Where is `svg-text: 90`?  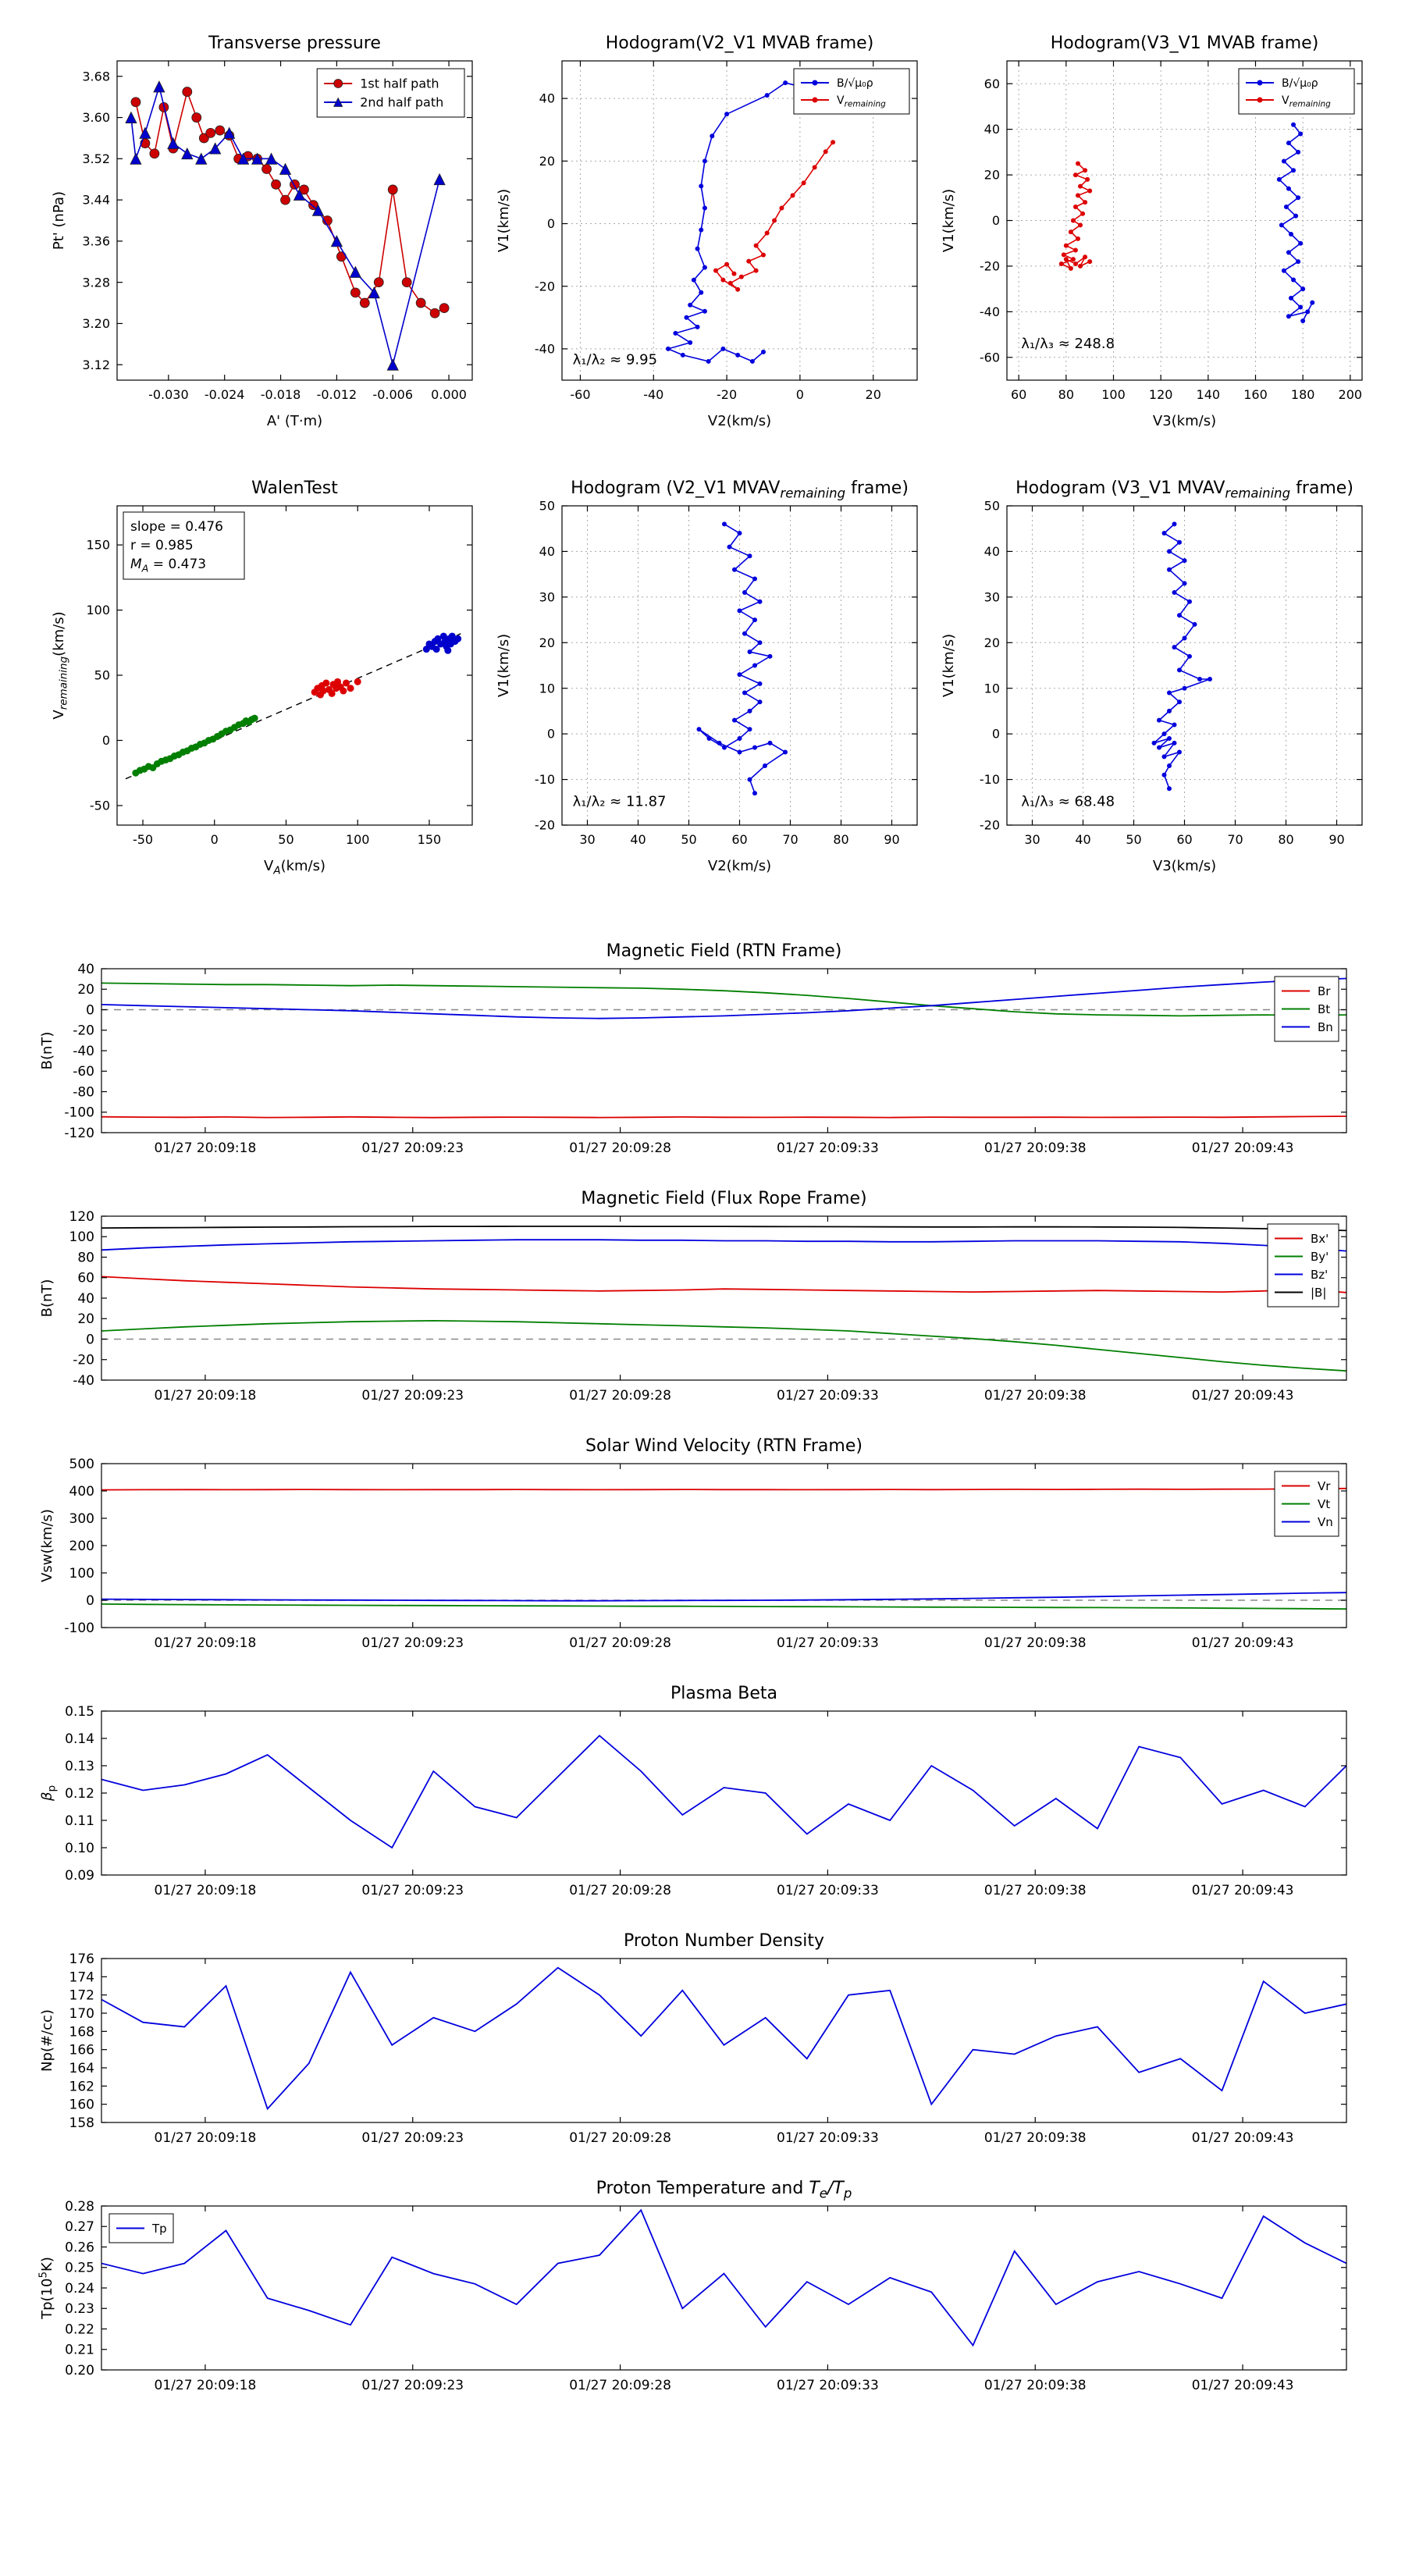 svg-text: 90 is located at coordinates (1337, 839).